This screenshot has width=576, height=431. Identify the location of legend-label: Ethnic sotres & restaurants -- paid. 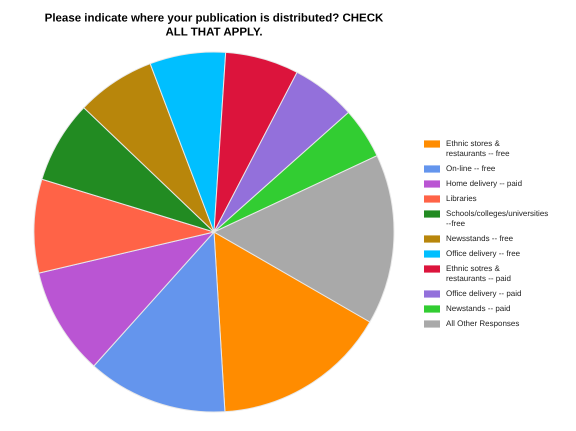
(478, 273).